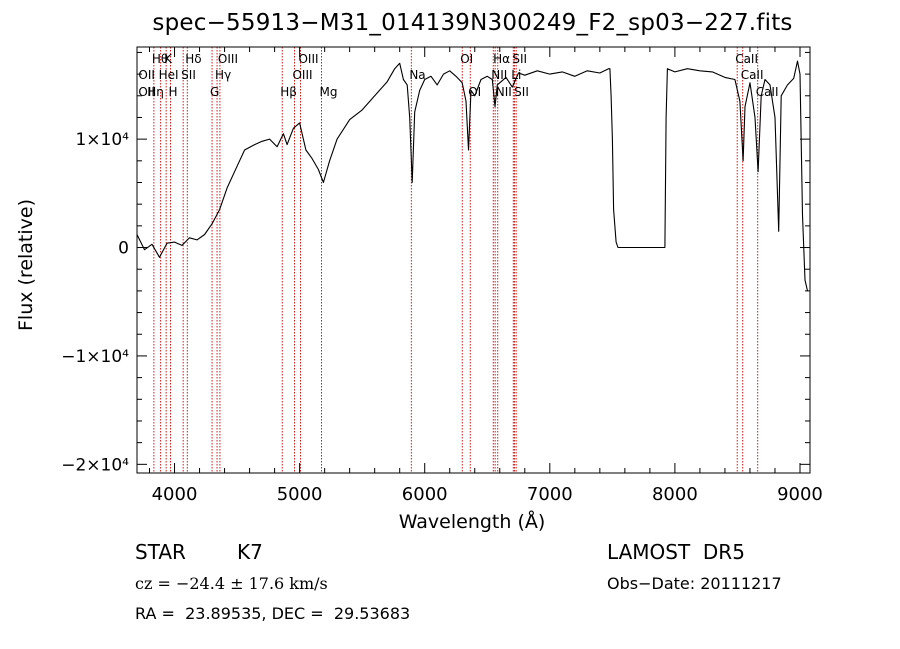  Describe the element at coordinates (300, 494) in the screenshot. I see `x-tick-label: 5000` at that location.